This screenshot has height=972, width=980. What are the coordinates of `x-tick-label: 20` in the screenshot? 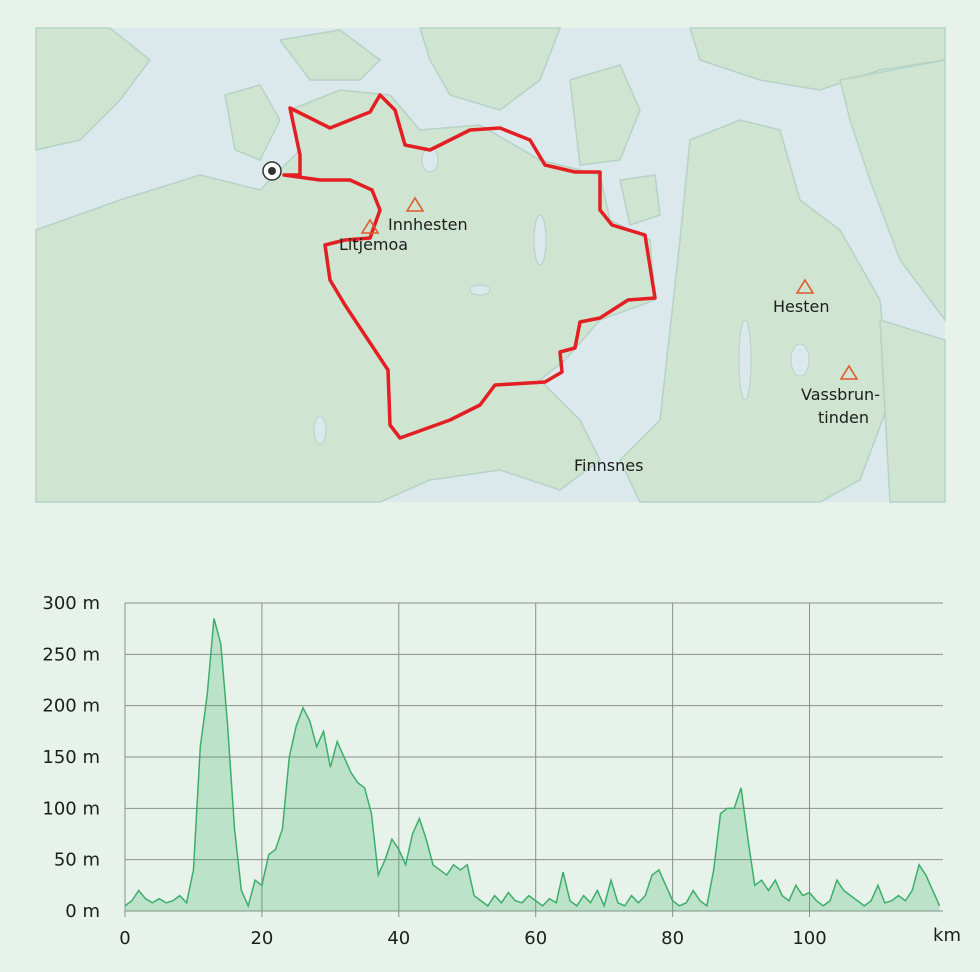 It's located at (261, 938).